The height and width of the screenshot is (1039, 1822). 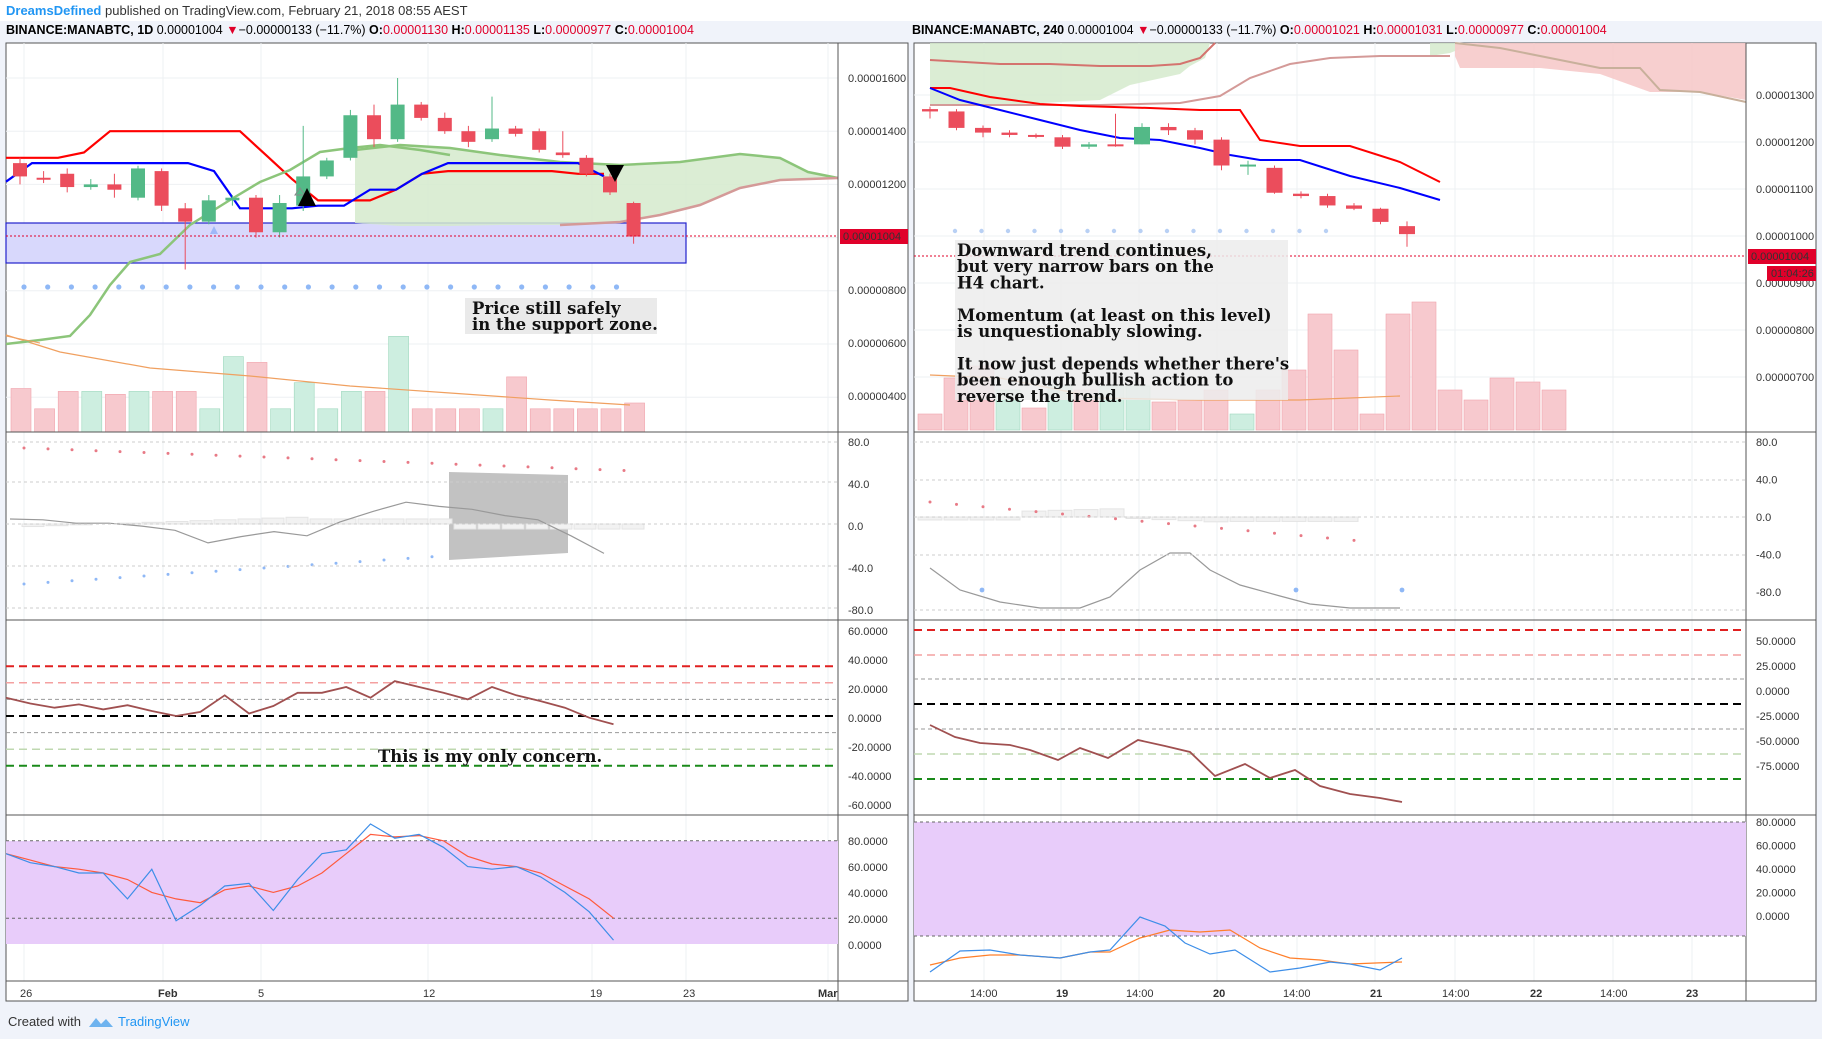 I want to click on left-time-tick: Feb, so click(x=168, y=994).